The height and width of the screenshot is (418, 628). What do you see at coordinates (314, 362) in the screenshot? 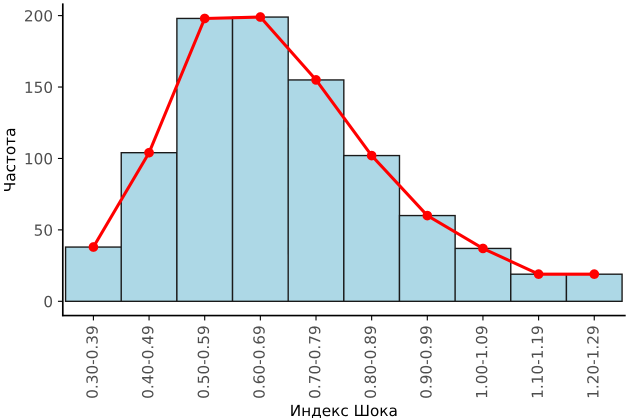
I see `x-tick-label: 0.70-0.79` at bounding box center [314, 362].